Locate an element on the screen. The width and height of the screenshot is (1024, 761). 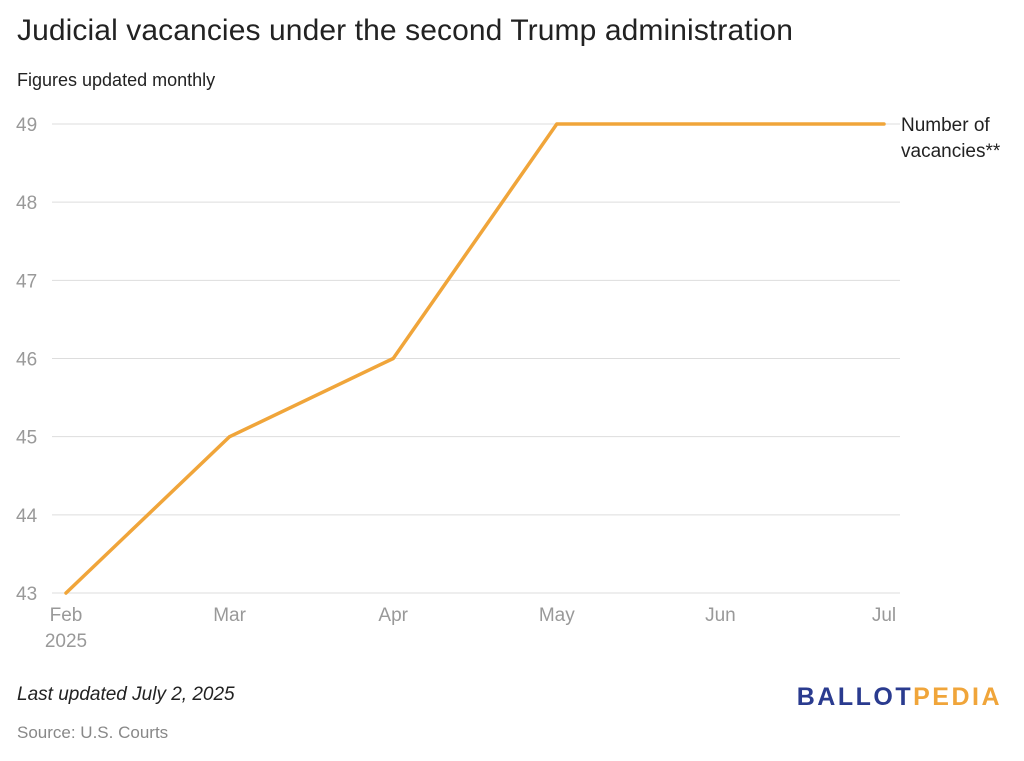
ballotpedia-logo: BALLOTPEDIA is located at coordinates (899, 697).